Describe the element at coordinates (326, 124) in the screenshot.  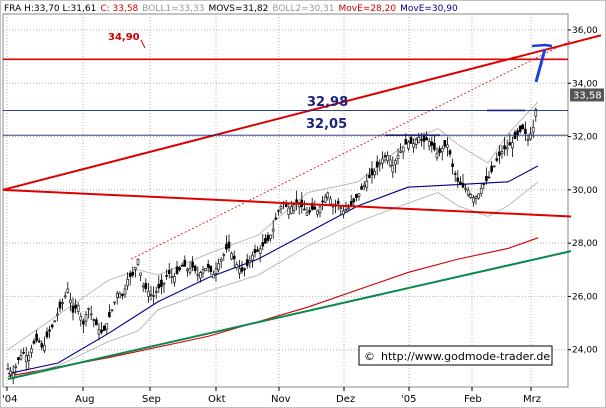
I see `label-32-05: 32,05` at that location.